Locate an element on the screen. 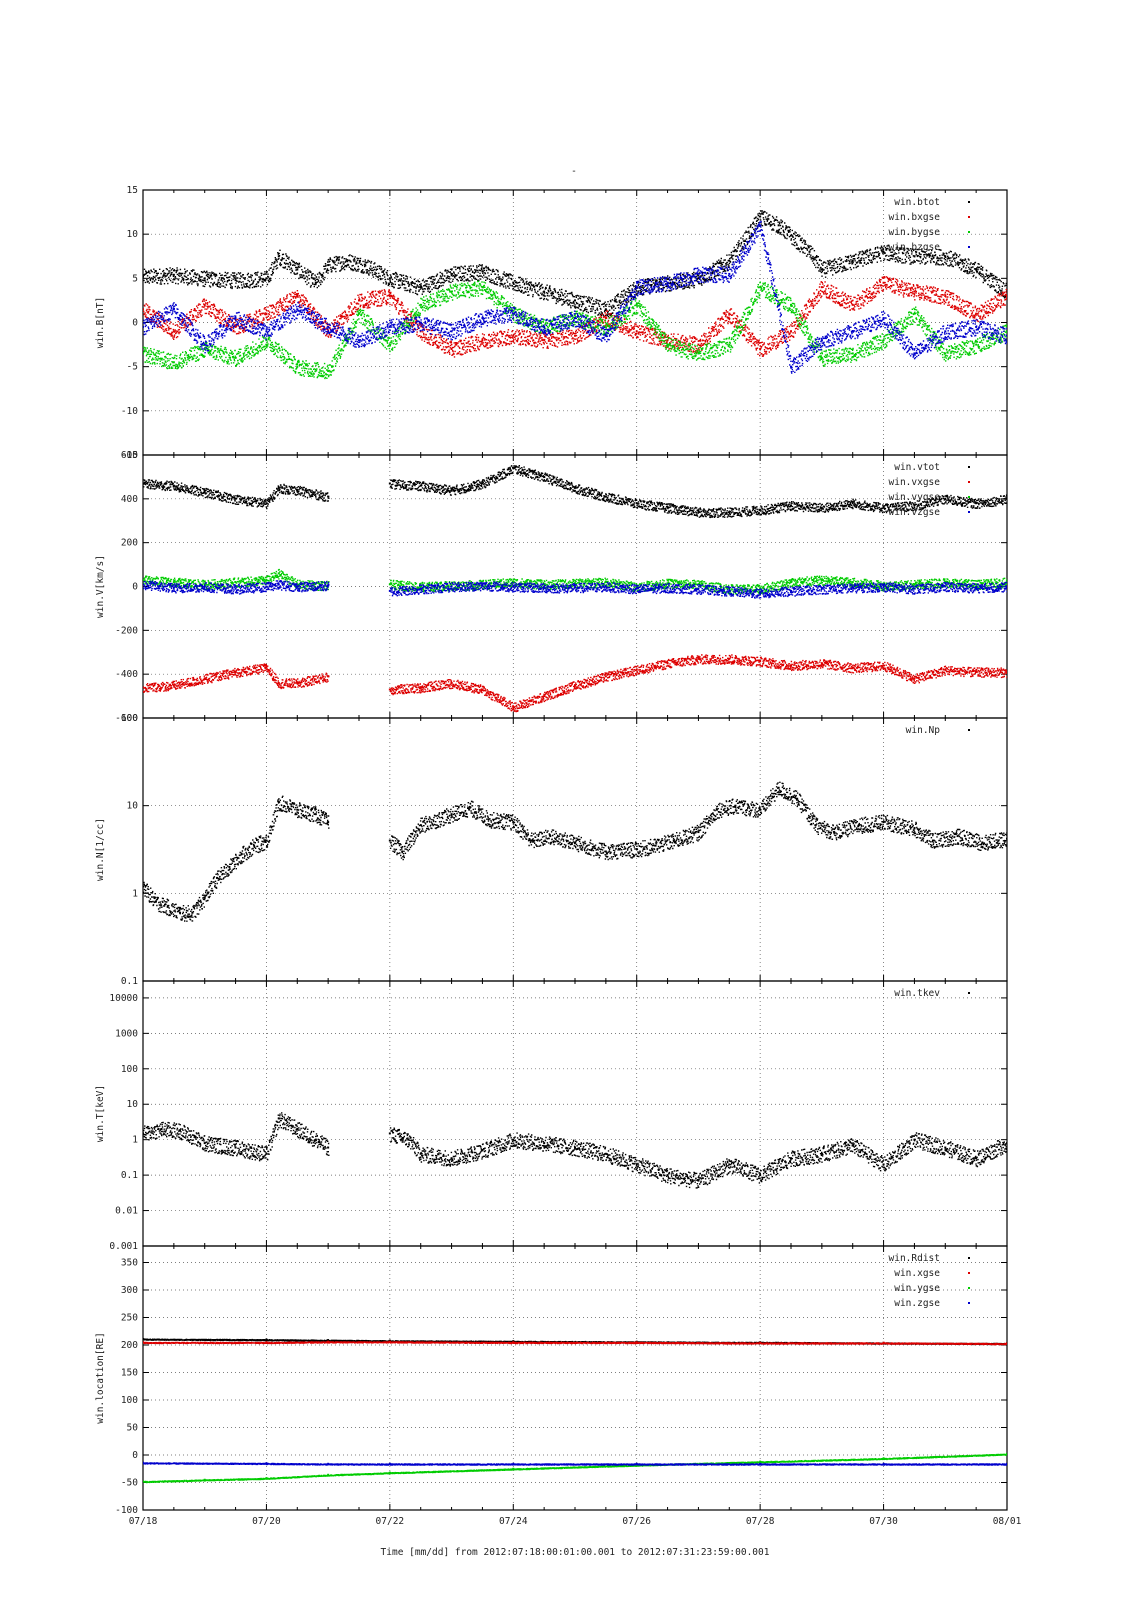 Image resolution: width=1131 pixels, height=1600 pixels. y-tick-label: 10000 is located at coordinates (123, 998).